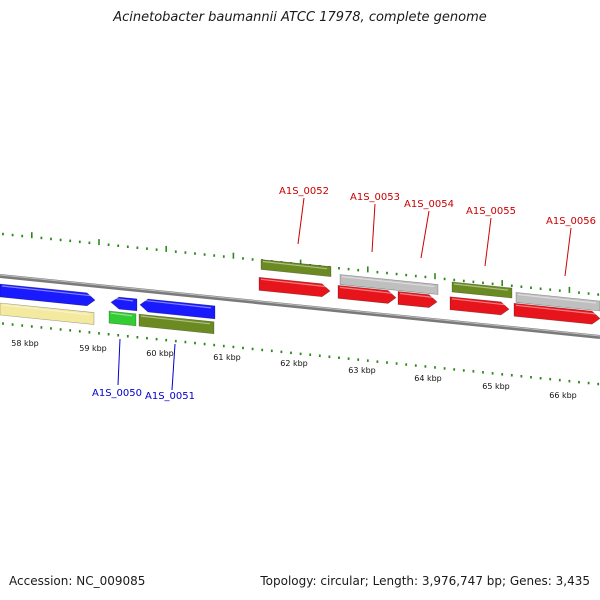  Describe the element at coordinates (227, 357) in the screenshot. I see `scale-label: 61 kbp` at that location.